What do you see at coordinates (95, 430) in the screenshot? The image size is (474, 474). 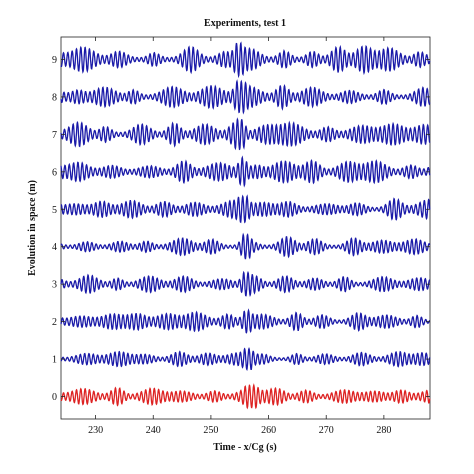 I see `x-tick-label: 230` at bounding box center [95, 430].